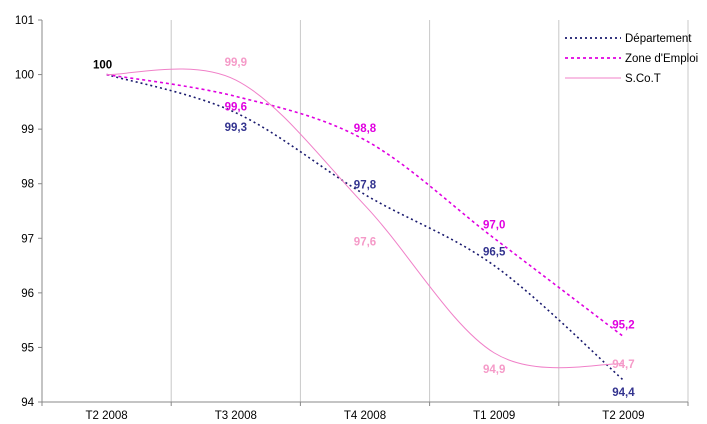 This screenshot has height=424, width=707. I want to click on y-tick-label: 98, so click(27, 185).